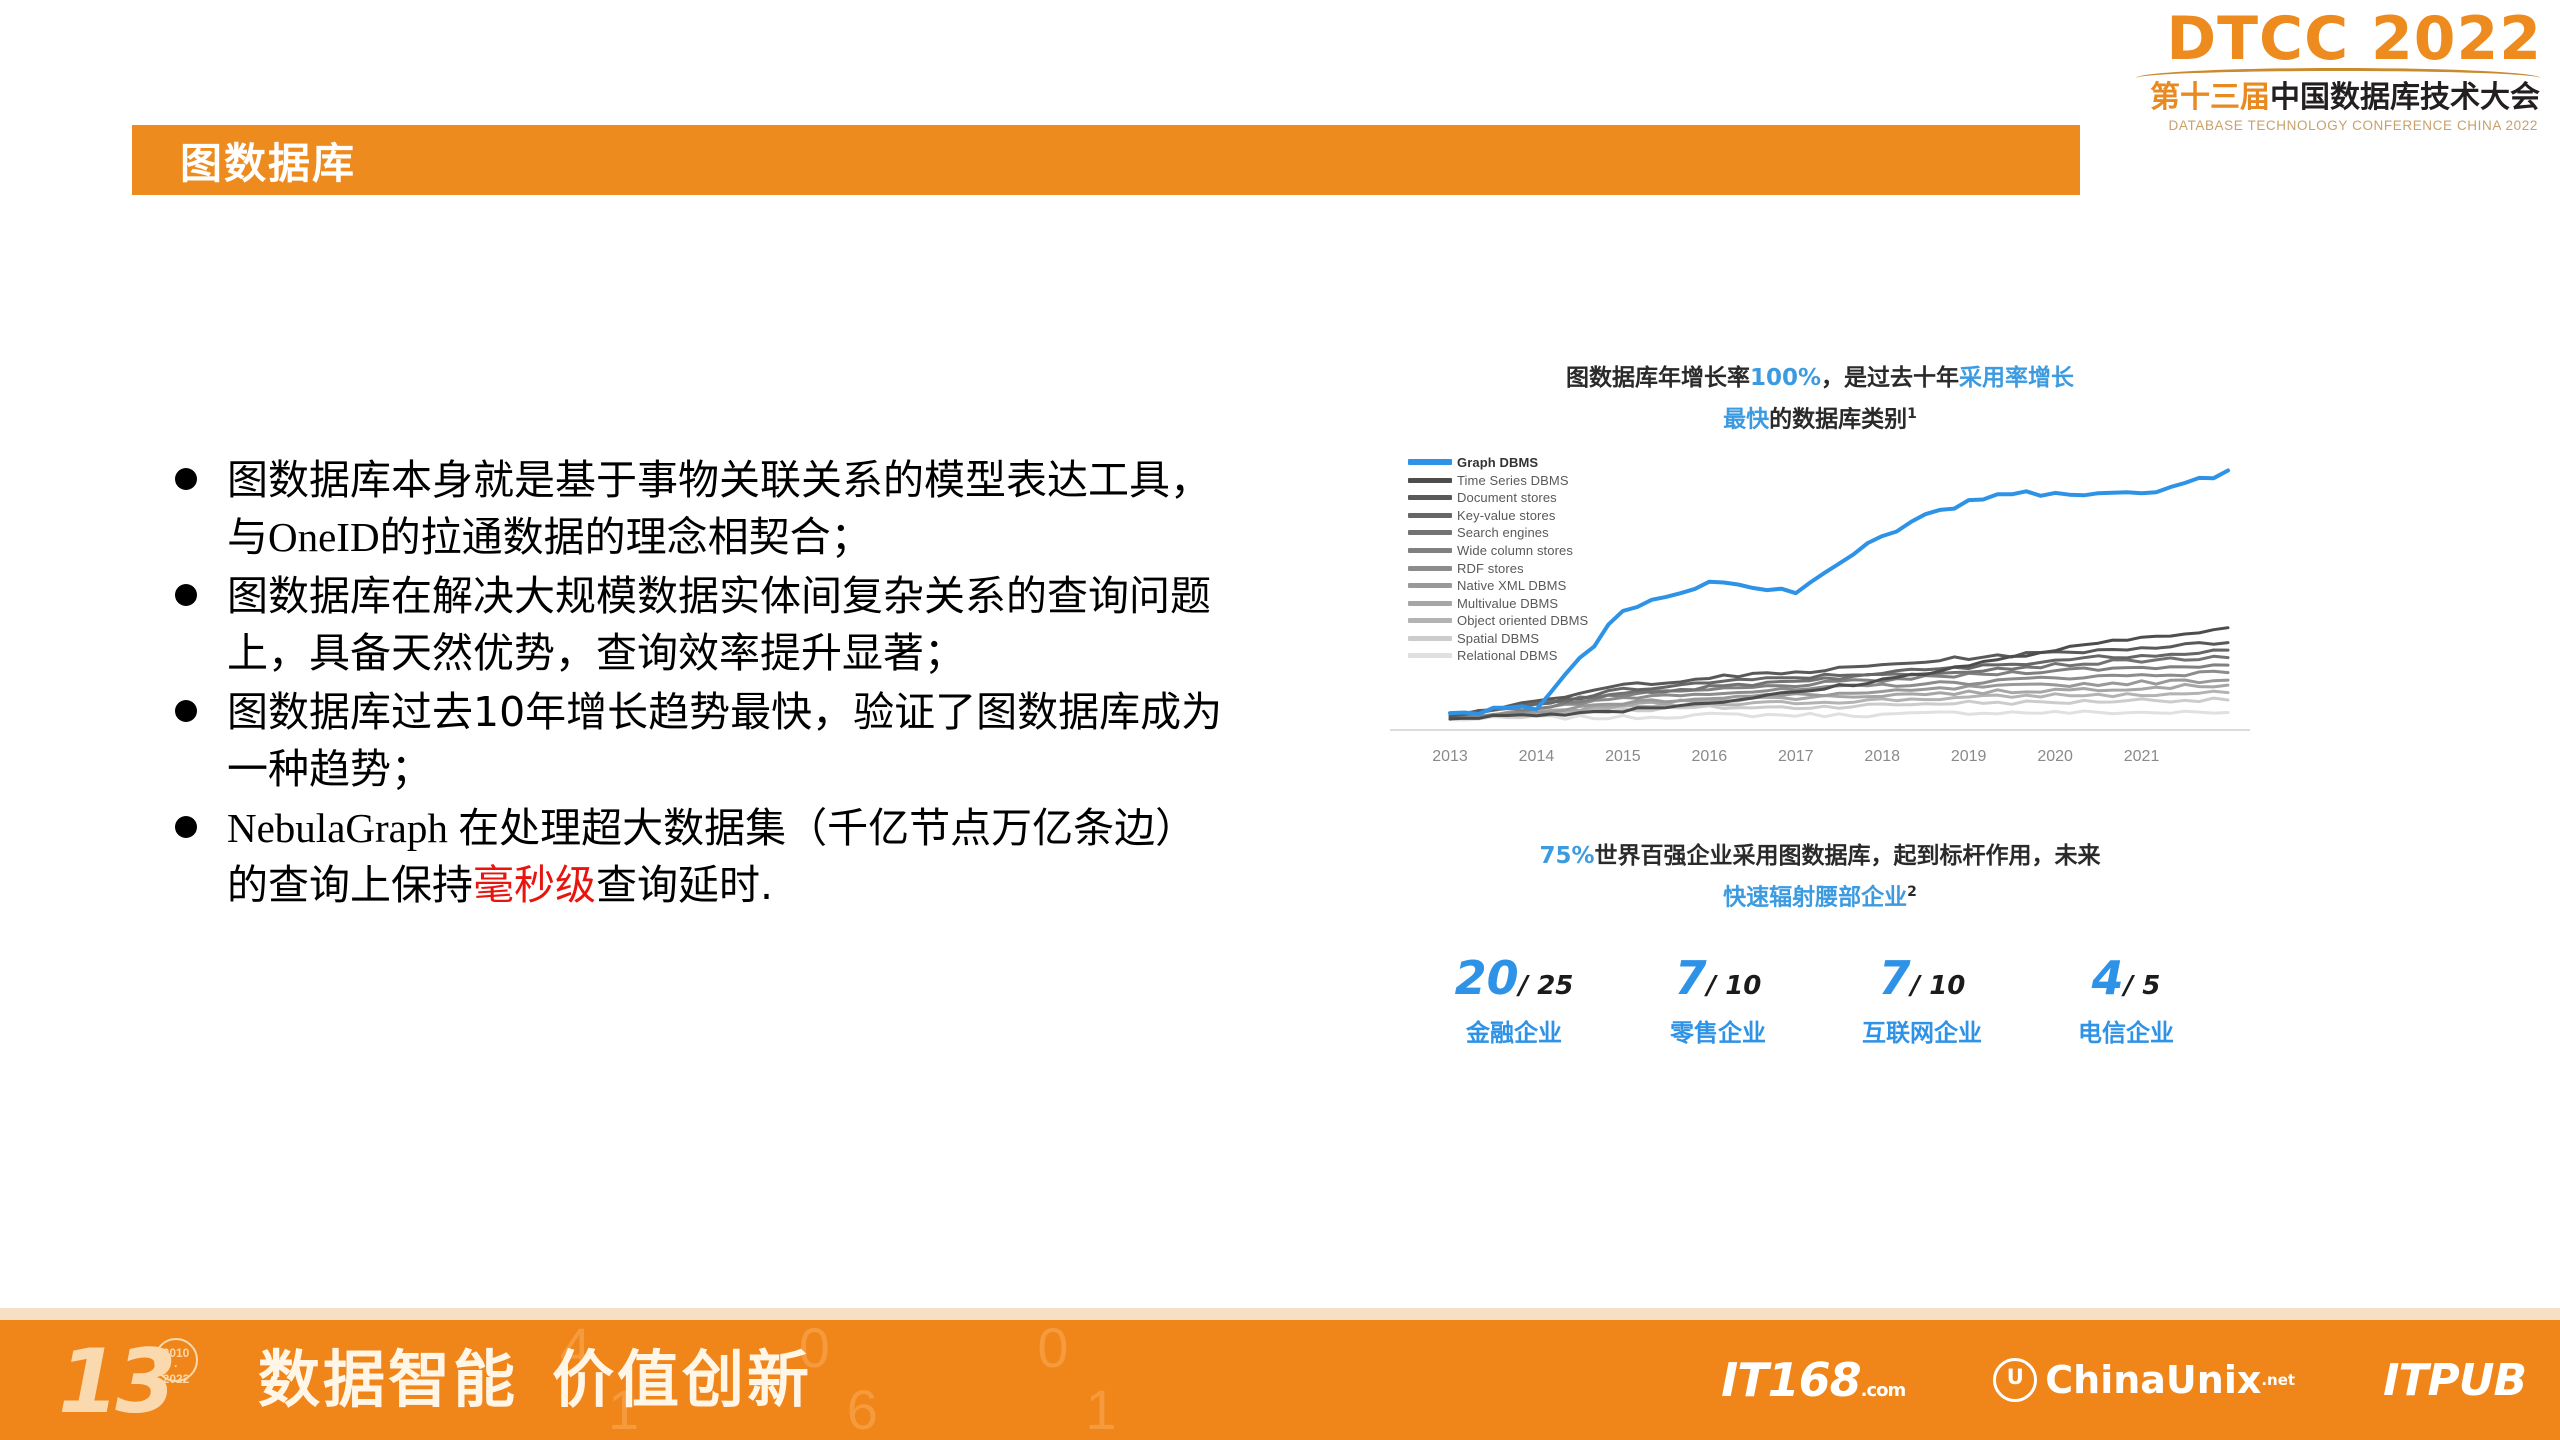  Describe the element at coordinates (1847, 855) in the screenshot. I see `stats-caption-text: 世界百强企业采用图数据库，起到标杆作用，未来` at that location.